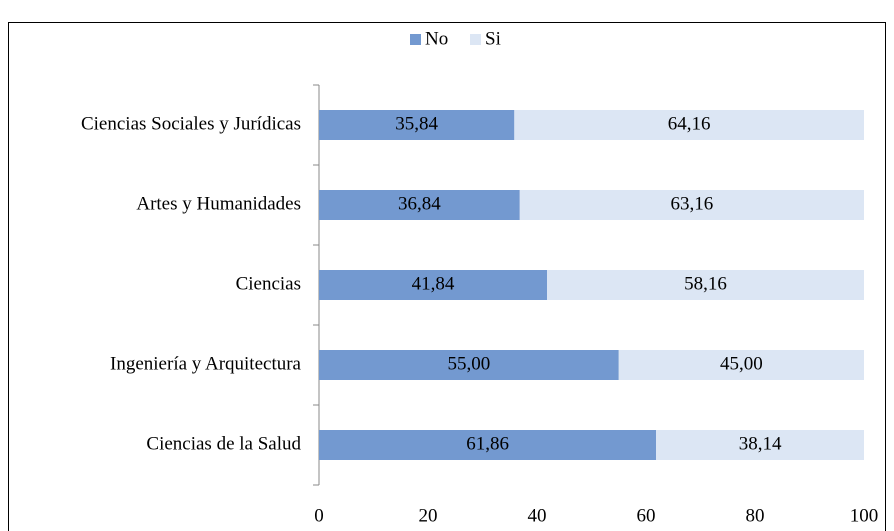 The width and height of the screenshot is (894, 531). I want to click on data-label: 45,00, so click(741, 363).